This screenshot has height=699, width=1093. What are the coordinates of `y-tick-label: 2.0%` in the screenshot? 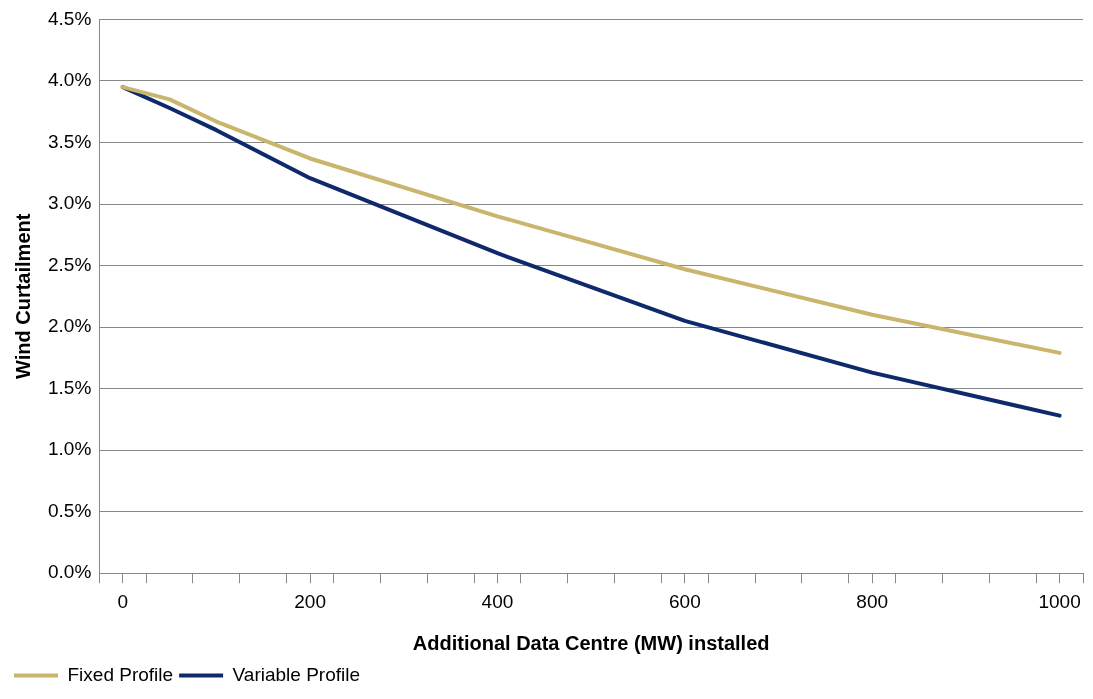 It's located at (69, 326).